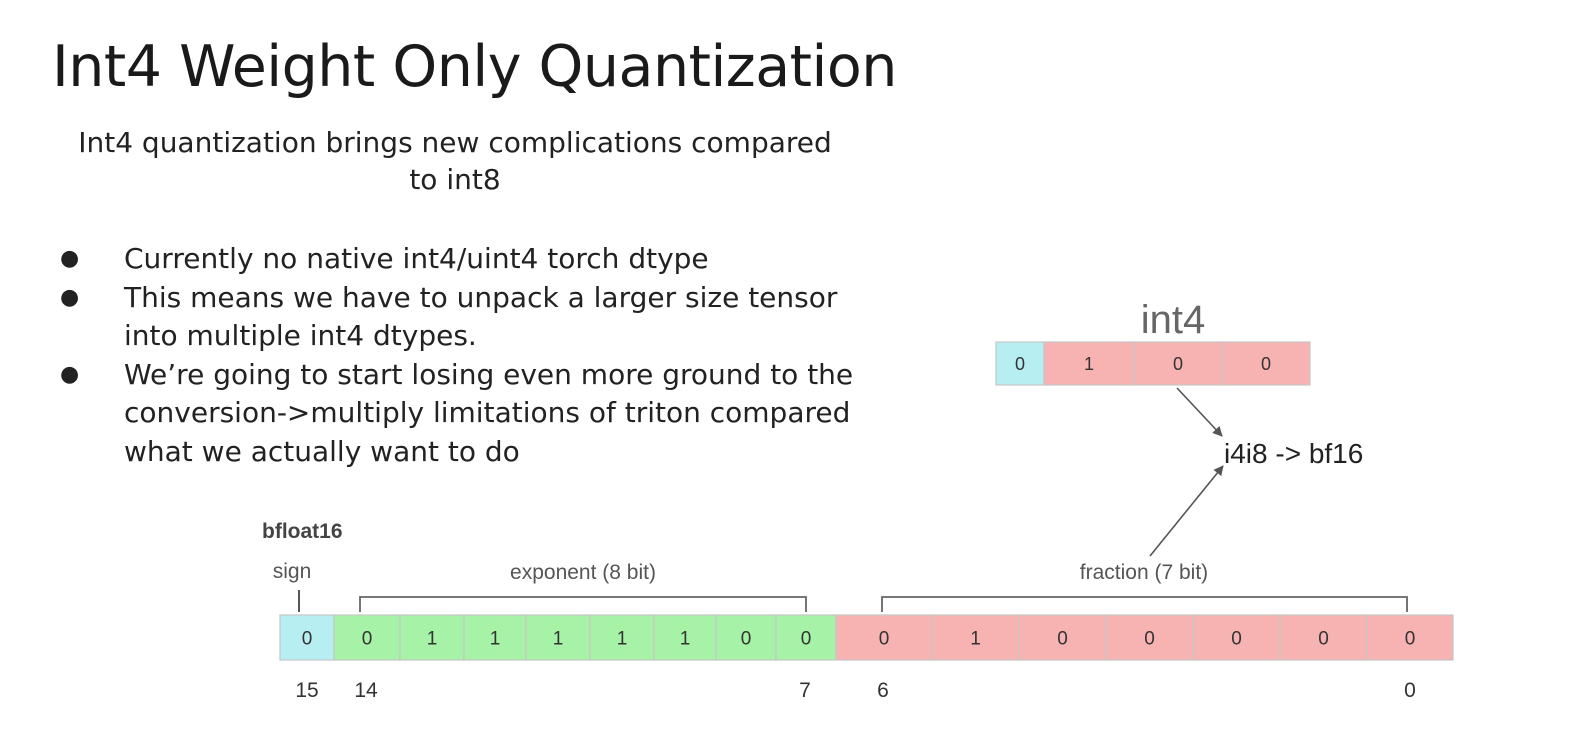 This screenshot has width=1572, height=738. I want to click on bit-index-label: 15, so click(306, 690).